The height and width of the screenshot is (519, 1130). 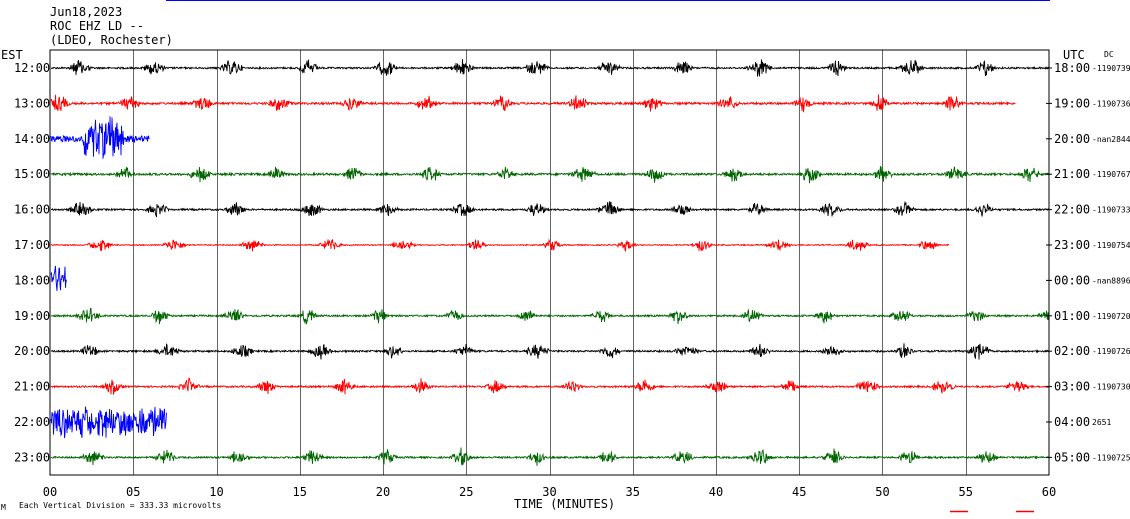 I want to click on x-tick-label-15: 15, so click(x=300, y=492).